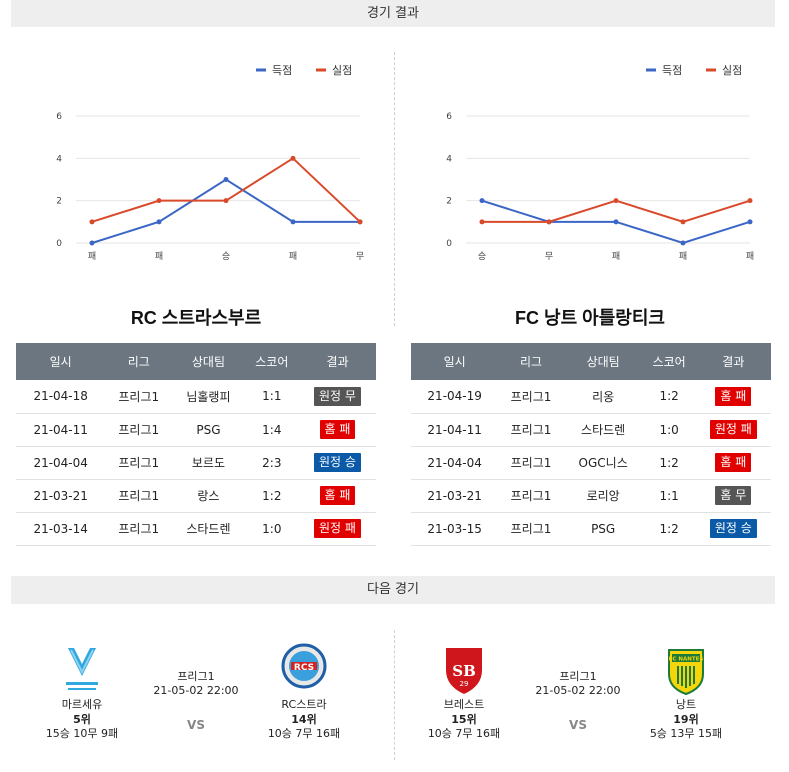 Image resolution: width=789 pixels, height=772 pixels. I want to click on cell-date: 21-04-19, so click(455, 397).